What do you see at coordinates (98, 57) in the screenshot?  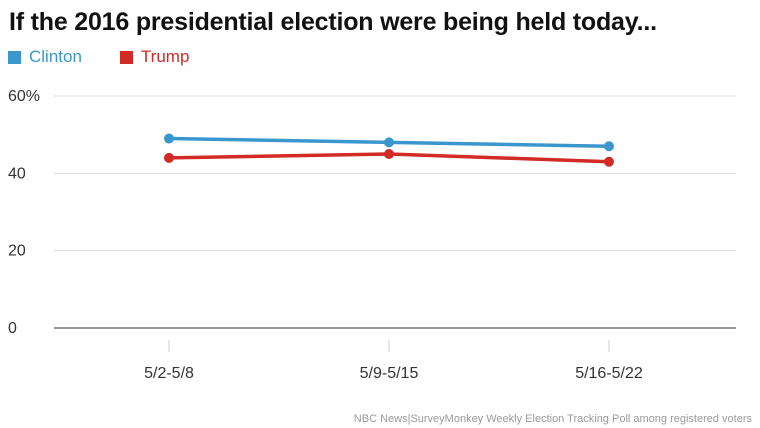 I see `legend: Clinton Trump` at bounding box center [98, 57].